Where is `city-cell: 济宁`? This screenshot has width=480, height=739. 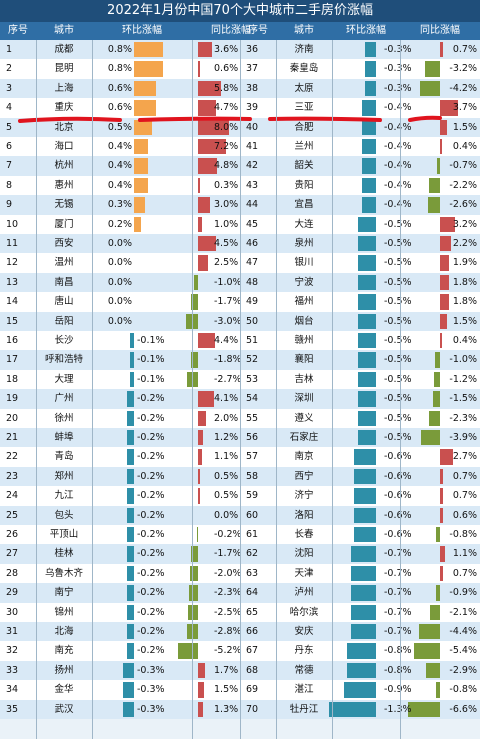 city-cell: 济宁 is located at coordinates (304, 496).